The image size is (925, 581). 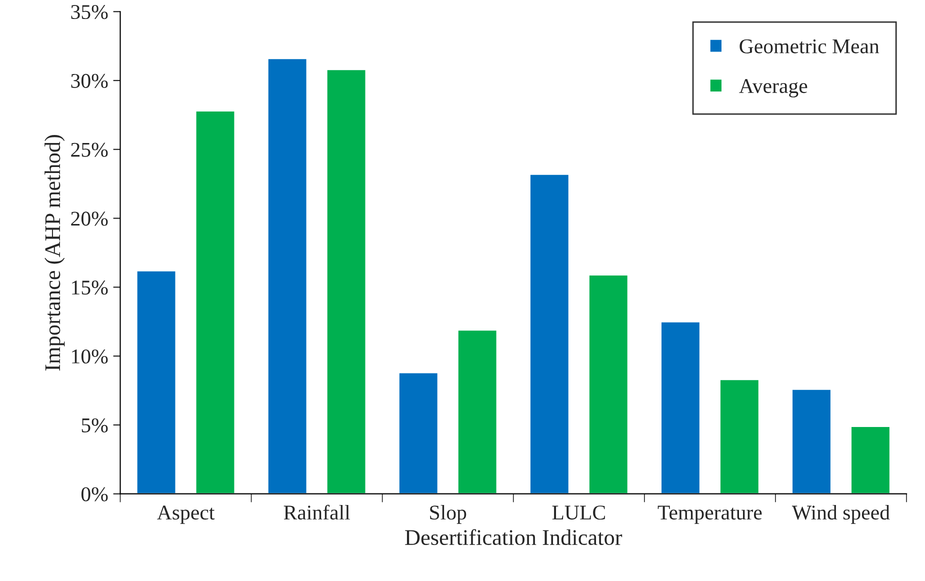 What do you see at coordinates (578, 513) in the screenshot?
I see `x-tick-label: LULC` at bounding box center [578, 513].